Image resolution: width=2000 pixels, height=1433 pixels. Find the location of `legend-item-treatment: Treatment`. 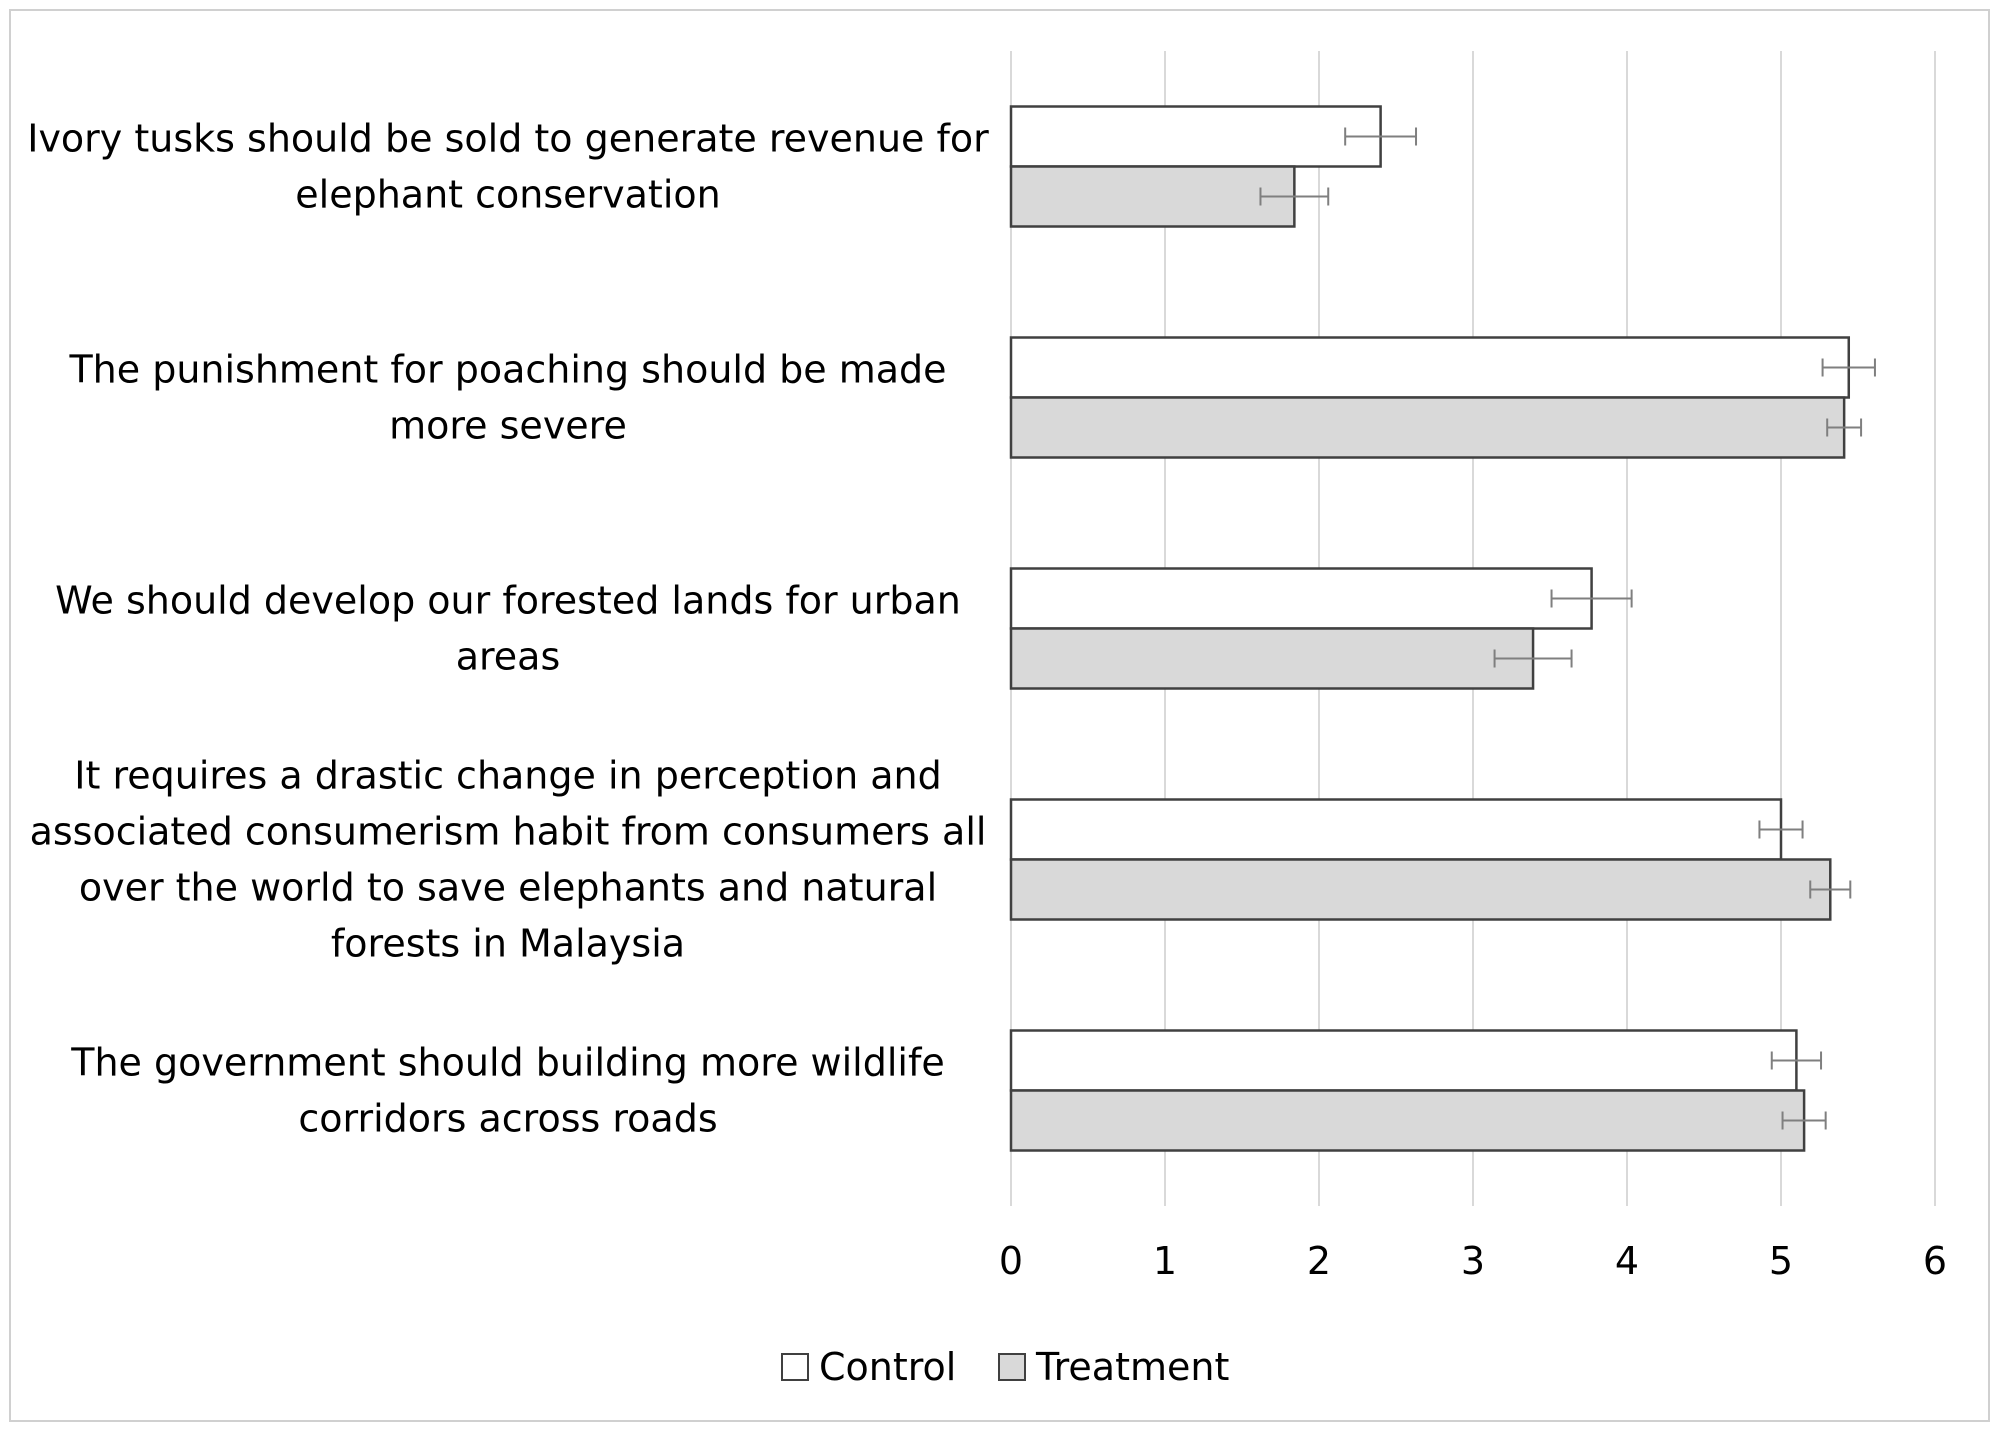

legend-item-treatment: Treatment is located at coordinates (1113, 1367).